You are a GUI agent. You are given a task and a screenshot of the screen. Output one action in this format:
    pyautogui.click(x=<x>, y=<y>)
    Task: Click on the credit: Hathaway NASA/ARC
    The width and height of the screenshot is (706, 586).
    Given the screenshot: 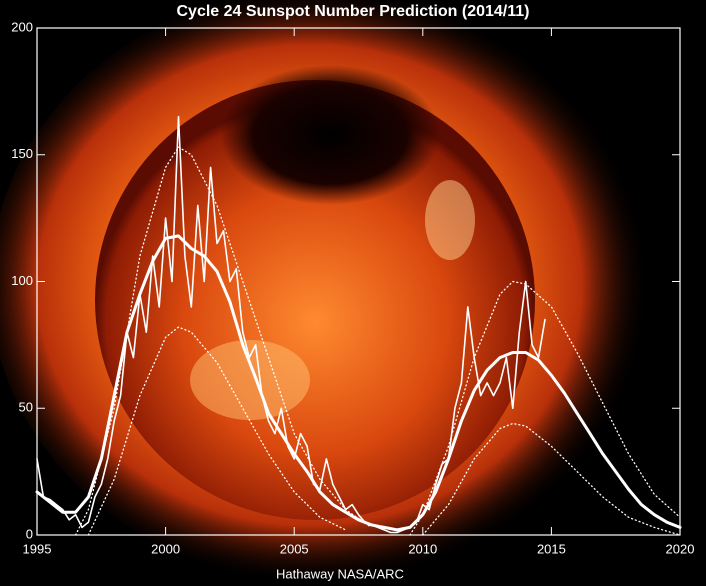 What is the action you would take?
    pyautogui.click(x=340, y=573)
    